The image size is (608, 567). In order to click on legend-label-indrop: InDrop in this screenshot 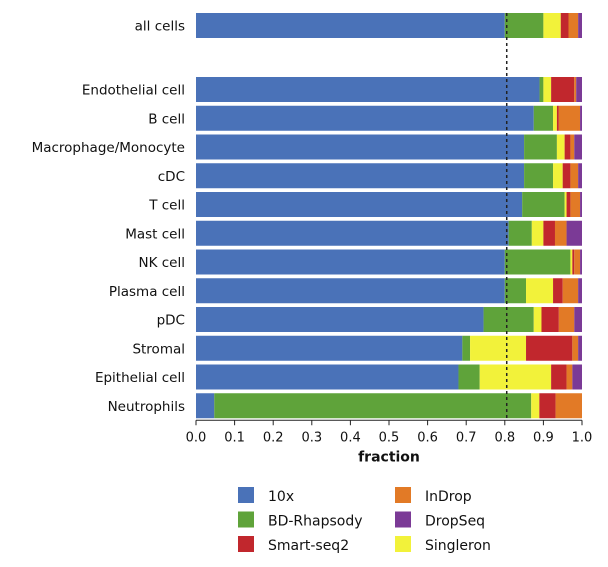, I will do `click(448, 497)`.